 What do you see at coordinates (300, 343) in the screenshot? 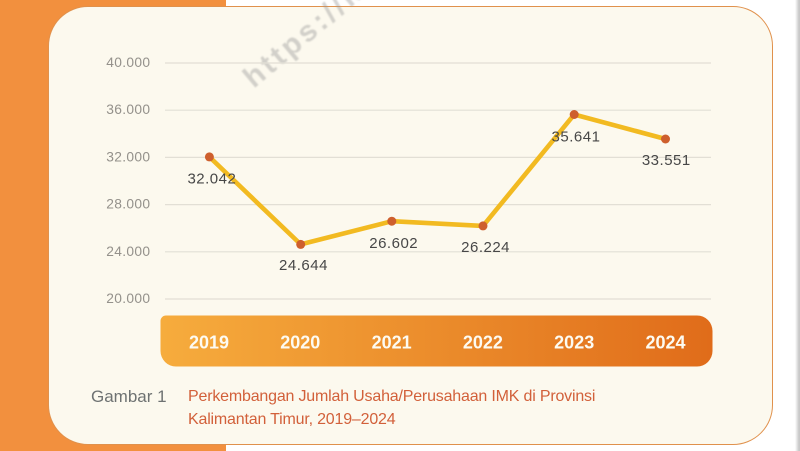
I see `svg-text: 2020` at bounding box center [300, 343].